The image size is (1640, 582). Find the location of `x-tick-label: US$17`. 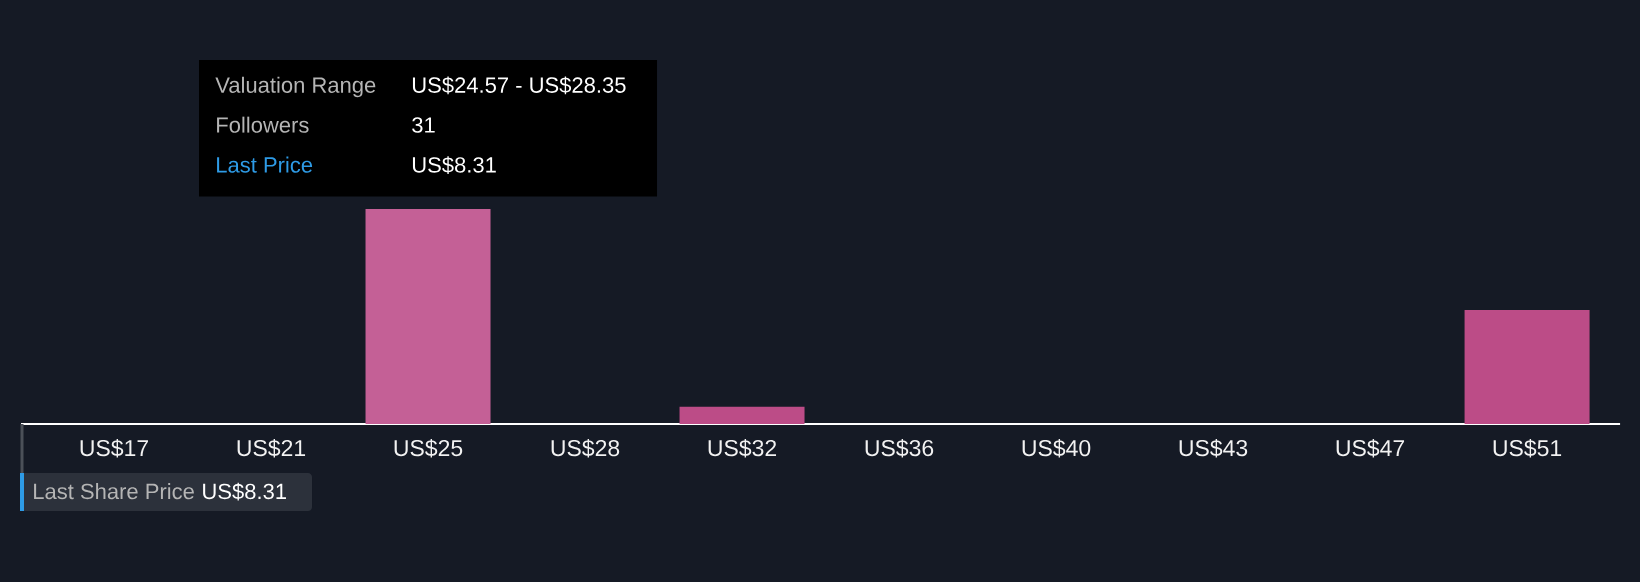

x-tick-label: US$17 is located at coordinates (114, 448).